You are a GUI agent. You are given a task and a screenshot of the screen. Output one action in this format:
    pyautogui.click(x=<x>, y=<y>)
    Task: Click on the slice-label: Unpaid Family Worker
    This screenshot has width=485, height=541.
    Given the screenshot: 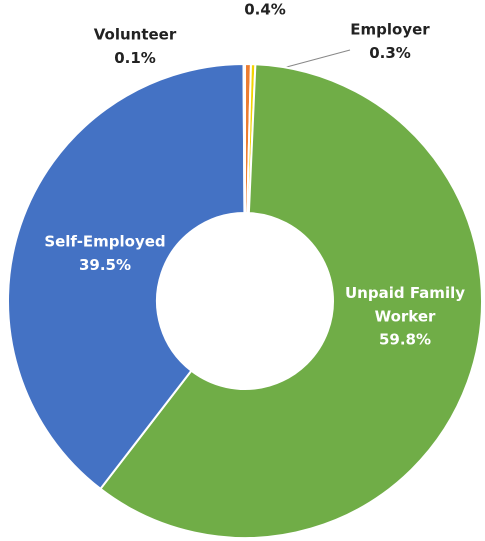 What is the action you would take?
    pyautogui.click(x=405, y=305)
    